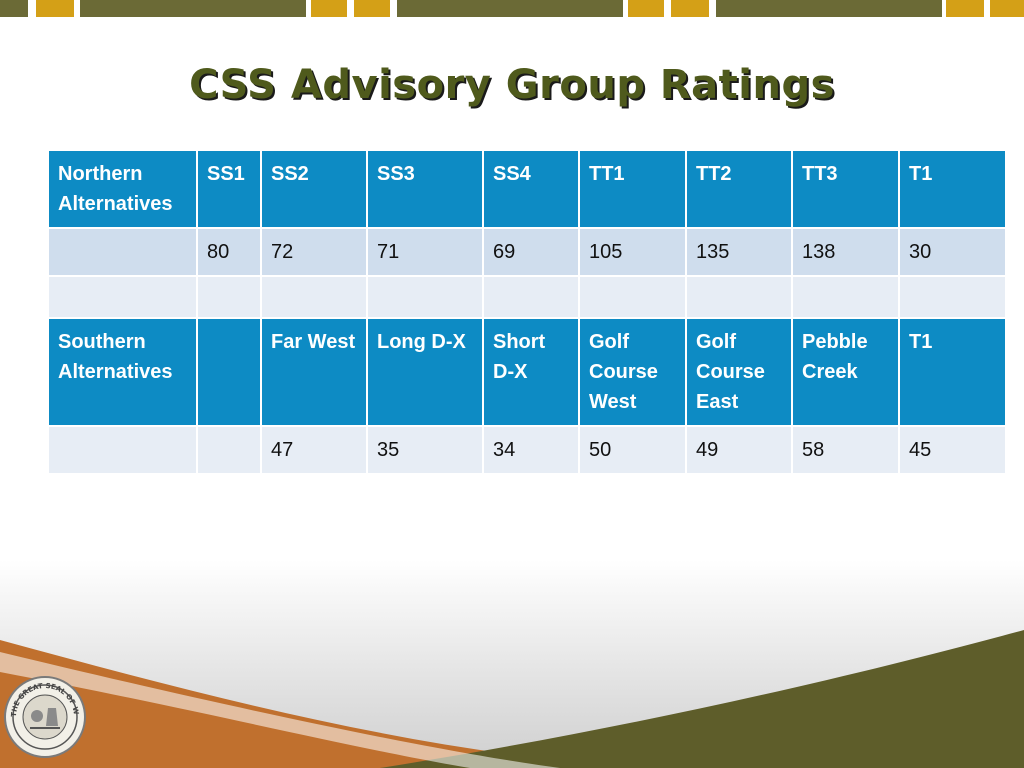  Describe the element at coordinates (845, 252) in the screenshot. I see `table-cell: 138` at that location.